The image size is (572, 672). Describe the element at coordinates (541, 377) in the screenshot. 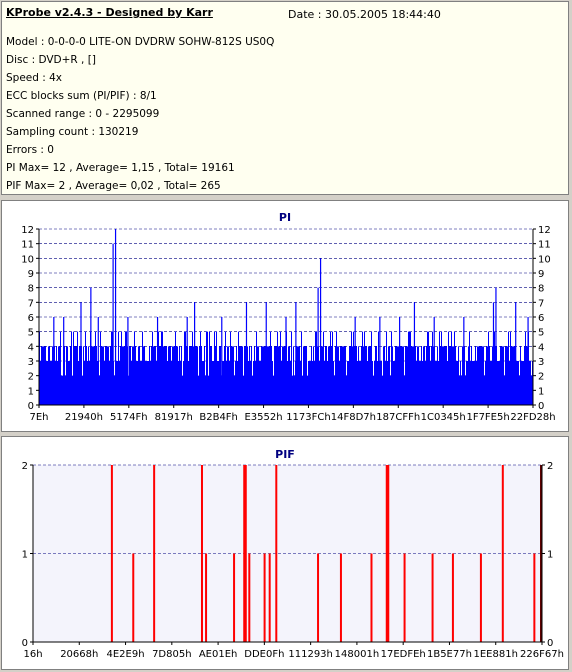

I see `pi-ytick-right: 2` at that location.